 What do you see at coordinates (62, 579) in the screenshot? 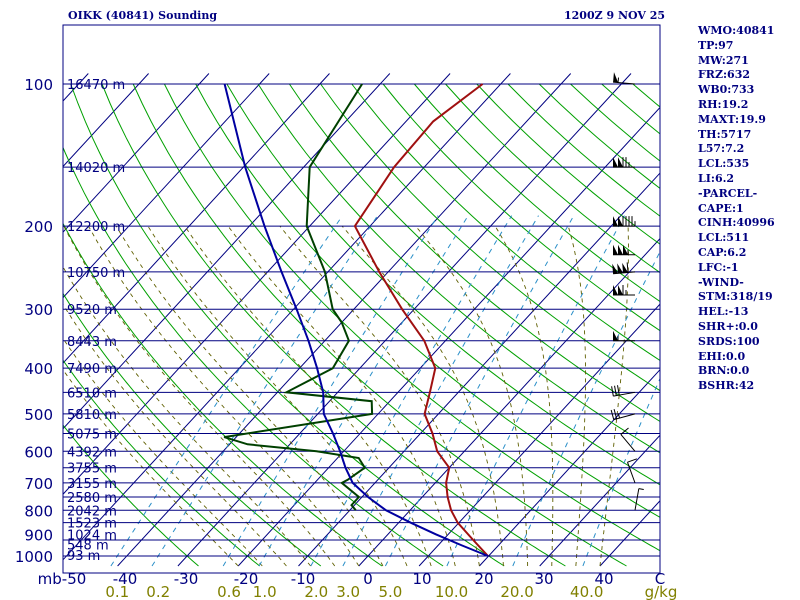
I see `temperature-label: mb-50` at bounding box center [62, 579].